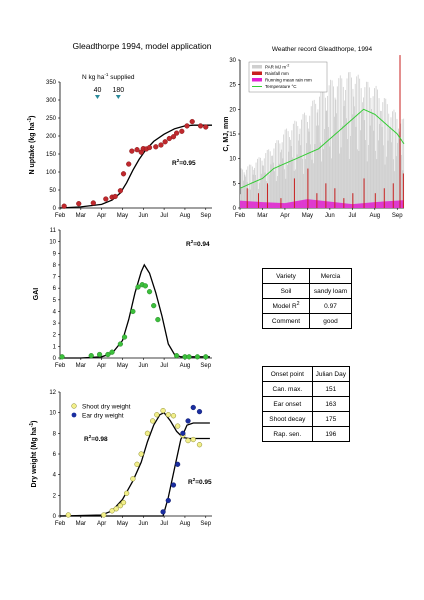  I want to click on y-tick-label: 25, so click(232, 86).